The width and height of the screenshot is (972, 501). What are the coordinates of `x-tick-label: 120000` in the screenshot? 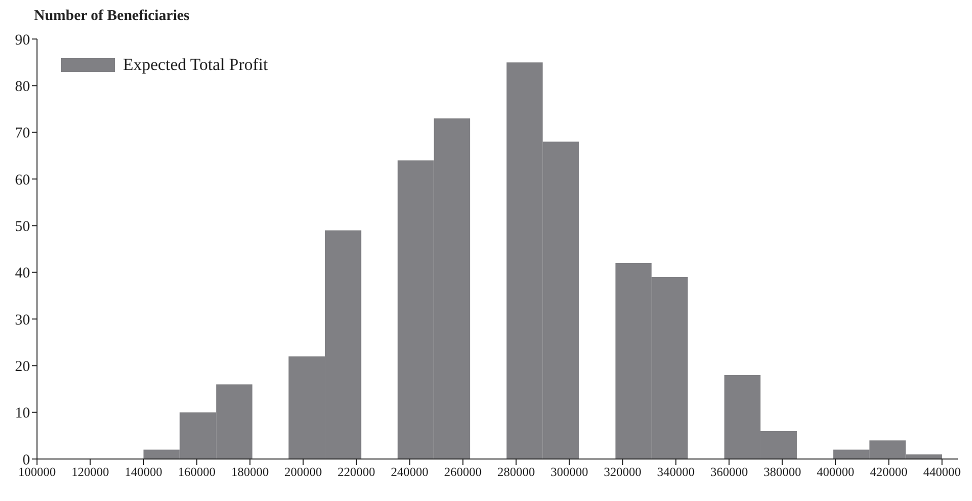 It's located at (90, 471).